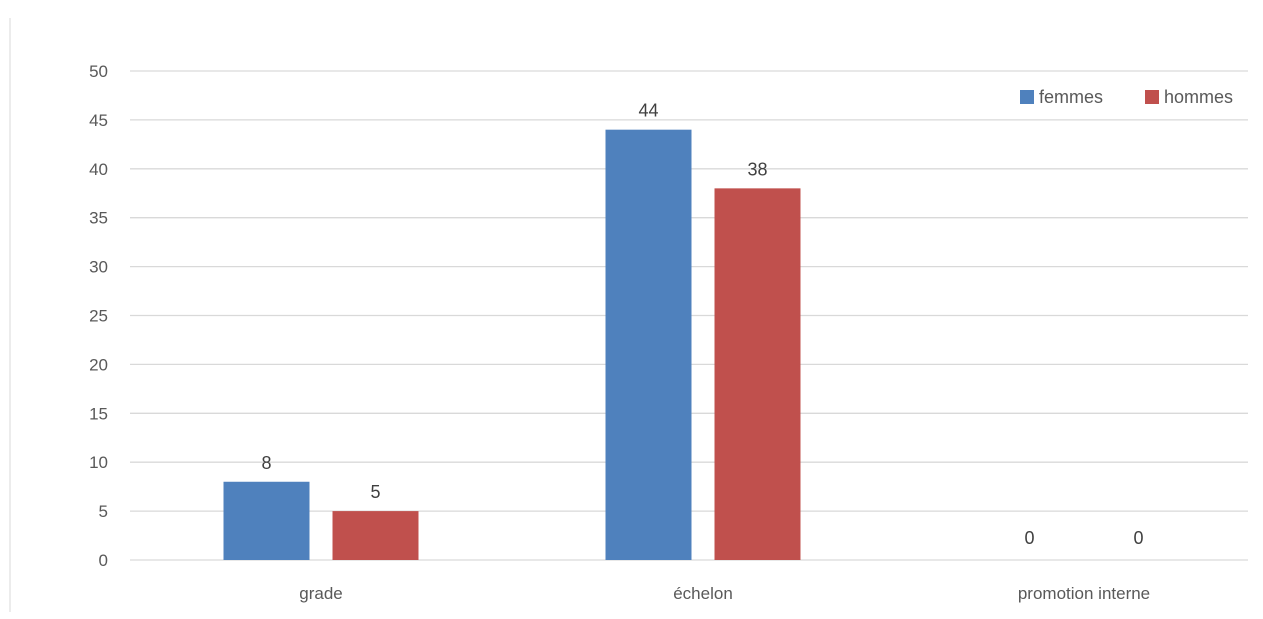 Image resolution: width=1263 pixels, height=619 pixels. Describe the element at coordinates (98, 267) in the screenshot. I see `y-tick-label: 30` at that location.